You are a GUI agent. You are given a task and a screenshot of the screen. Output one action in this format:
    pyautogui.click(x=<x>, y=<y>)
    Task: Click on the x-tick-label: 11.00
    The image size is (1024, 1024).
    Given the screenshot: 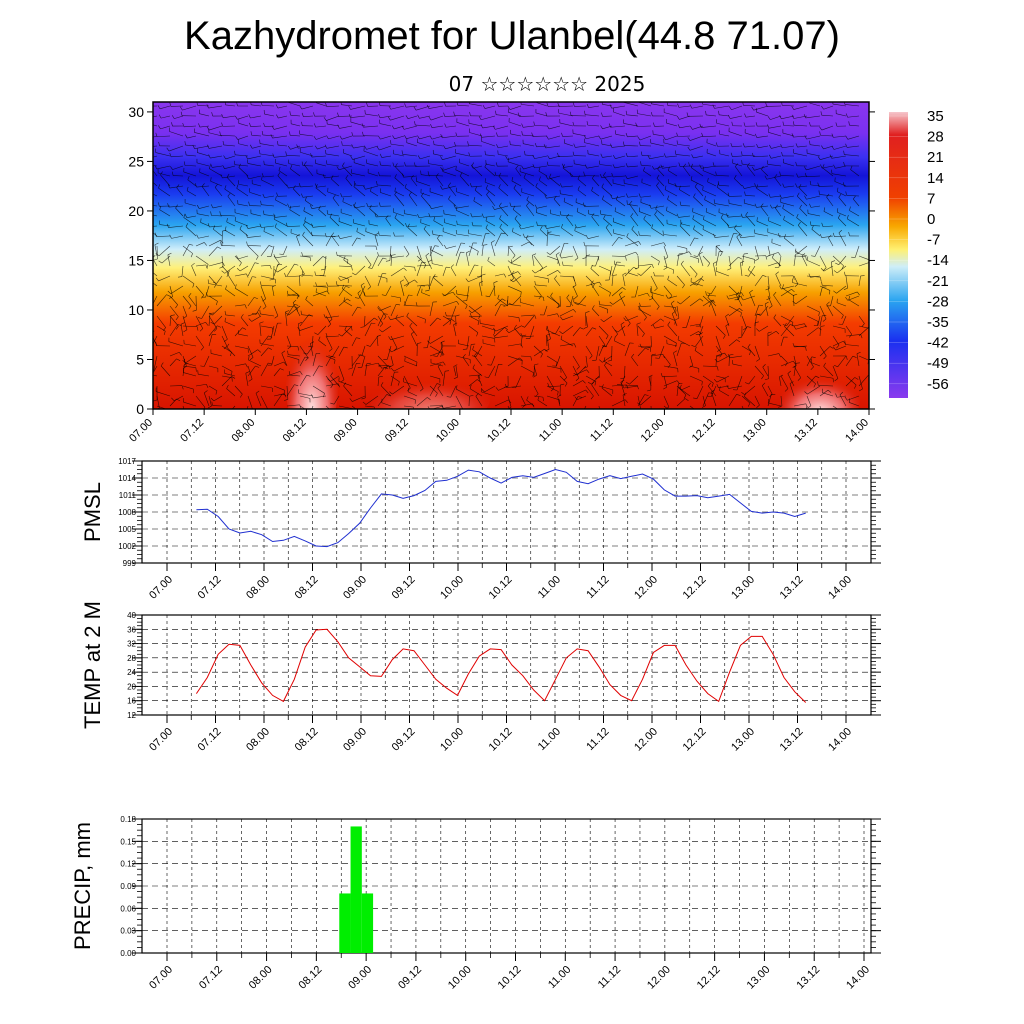 What is the action you would take?
    pyautogui.click(x=549, y=587)
    